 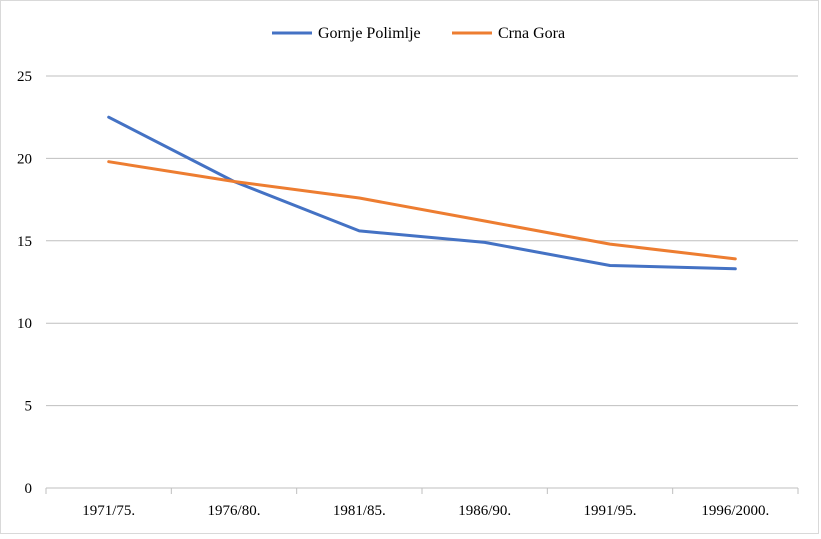 What do you see at coordinates (24, 159) in the screenshot?
I see `y-tick-label: 20` at bounding box center [24, 159].